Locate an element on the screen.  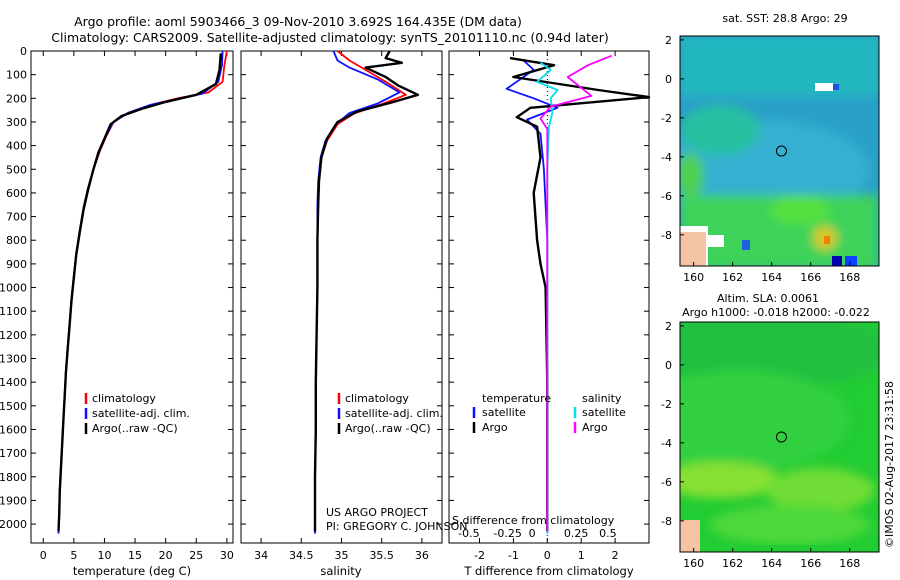
legend-sal-satellite: satellite is located at coordinates (604, 412).